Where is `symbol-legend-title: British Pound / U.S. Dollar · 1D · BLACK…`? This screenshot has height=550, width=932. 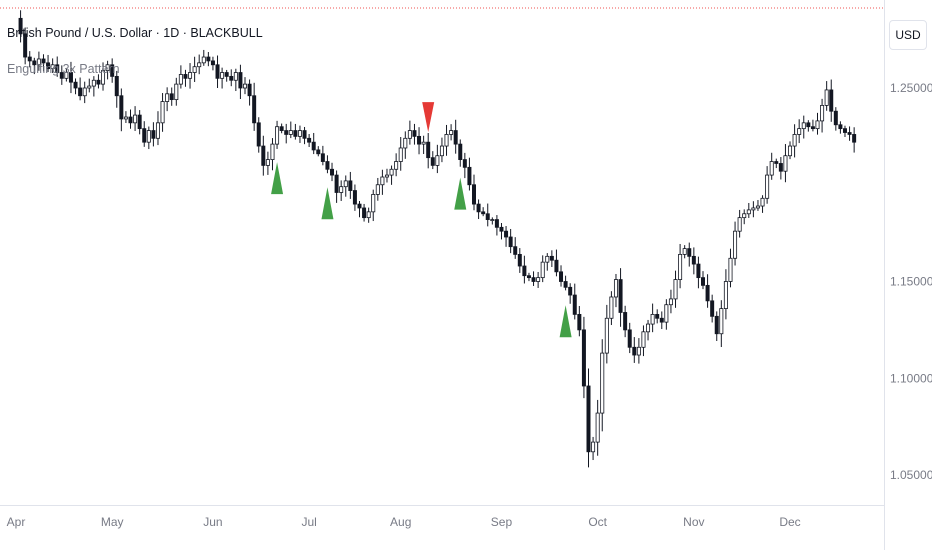 symbol-legend-title: British Pound / U.S. Dollar · 1D · BLACK… is located at coordinates (135, 33).